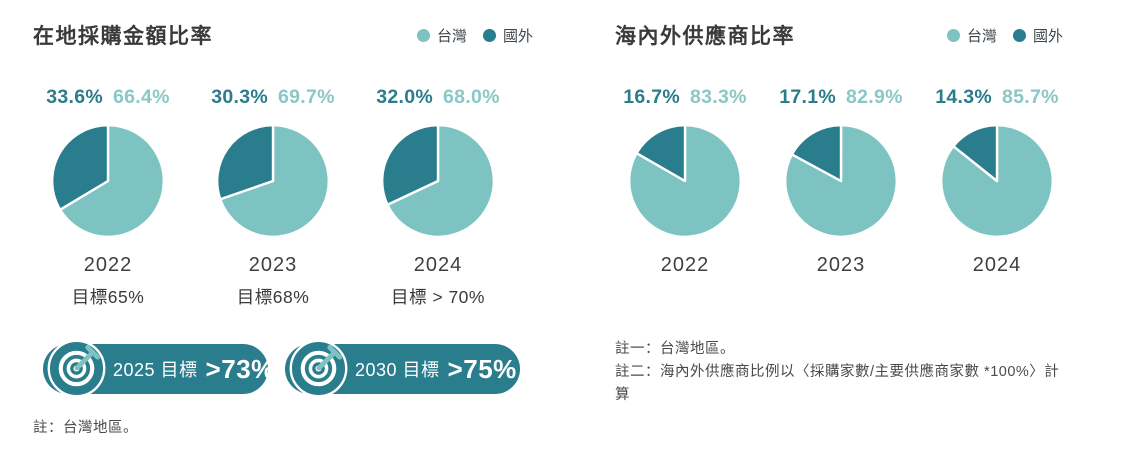 Image resolution: width=1129 pixels, height=451 pixels. Describe the element at coordinates (438, 98) in the screenshot. I see `percentage-row: 32.0% 68.0%` at that location.